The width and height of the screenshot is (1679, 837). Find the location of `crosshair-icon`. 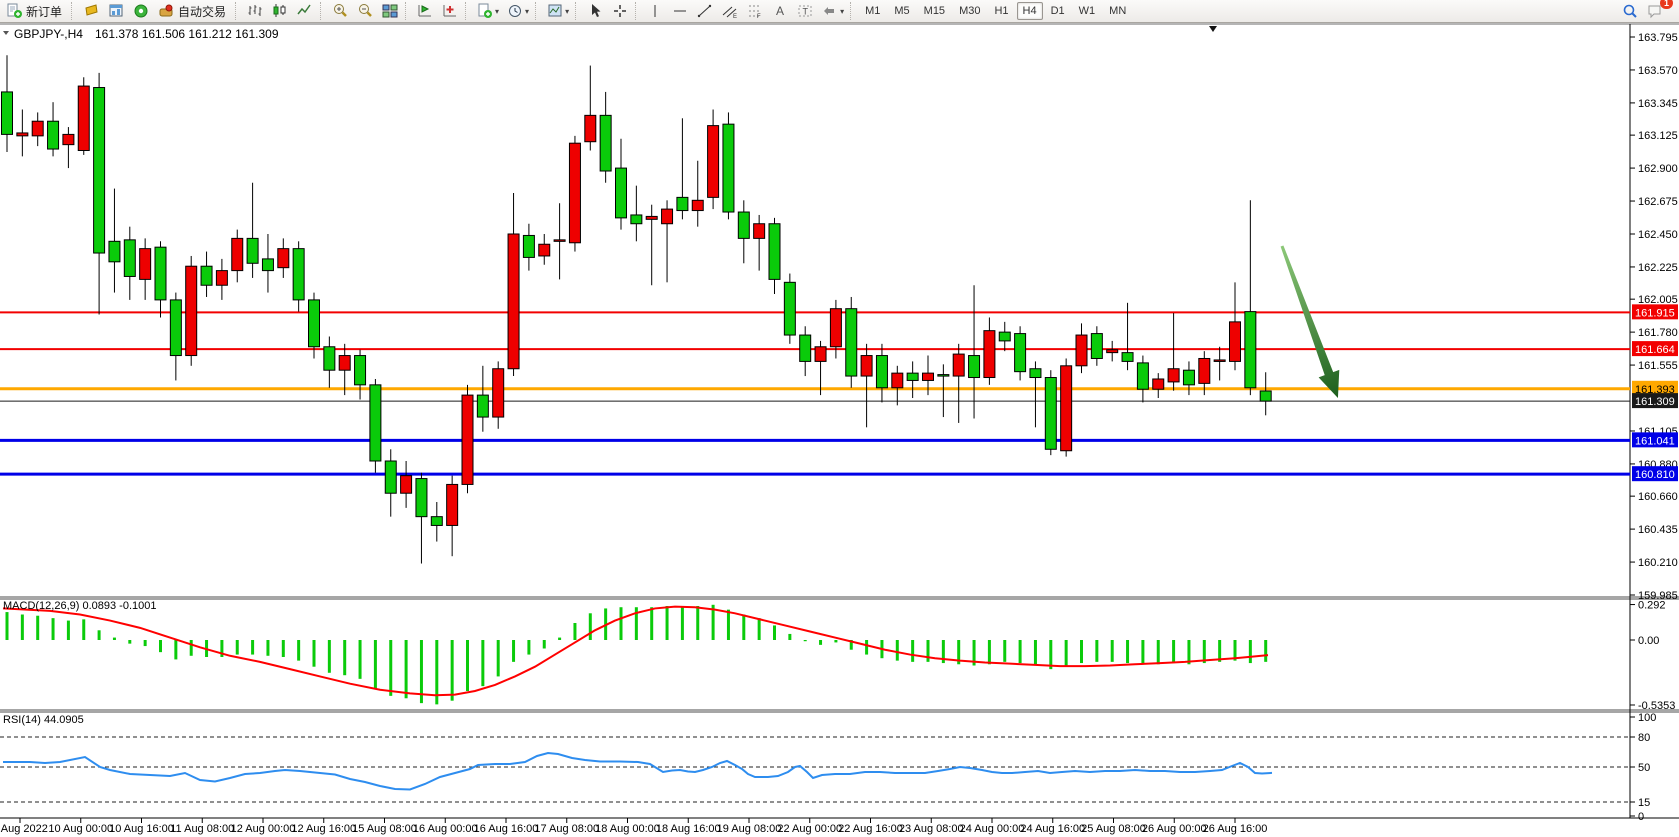

crosshair-icon is located at coordinates (620, 11).